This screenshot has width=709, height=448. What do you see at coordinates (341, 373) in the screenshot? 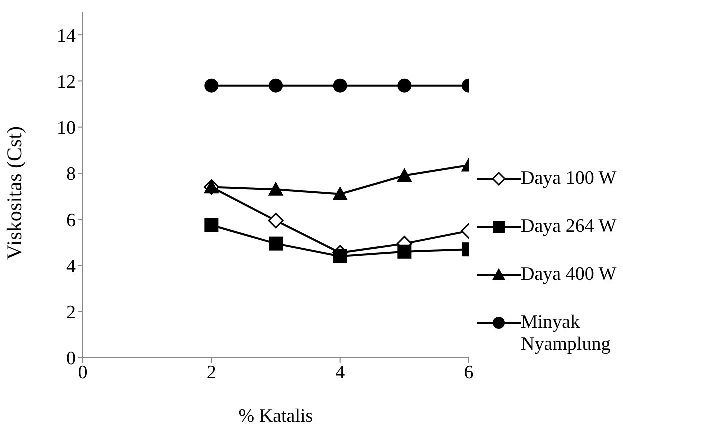
I see `x-tick-label: 4` at bounding box center [341, 373].